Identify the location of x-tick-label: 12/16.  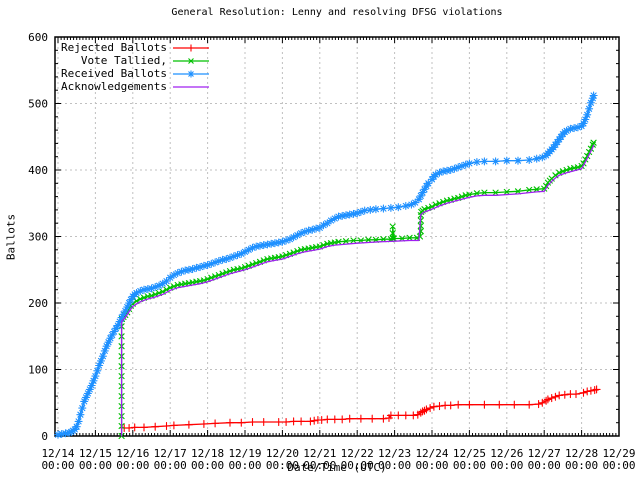
(132, 453).